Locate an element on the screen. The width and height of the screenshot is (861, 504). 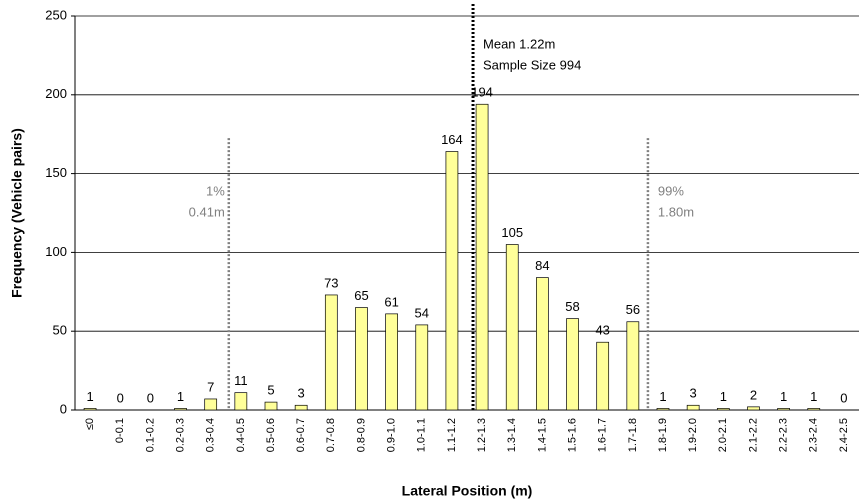
reference-label: 99% is located at coordinates (671, 190).